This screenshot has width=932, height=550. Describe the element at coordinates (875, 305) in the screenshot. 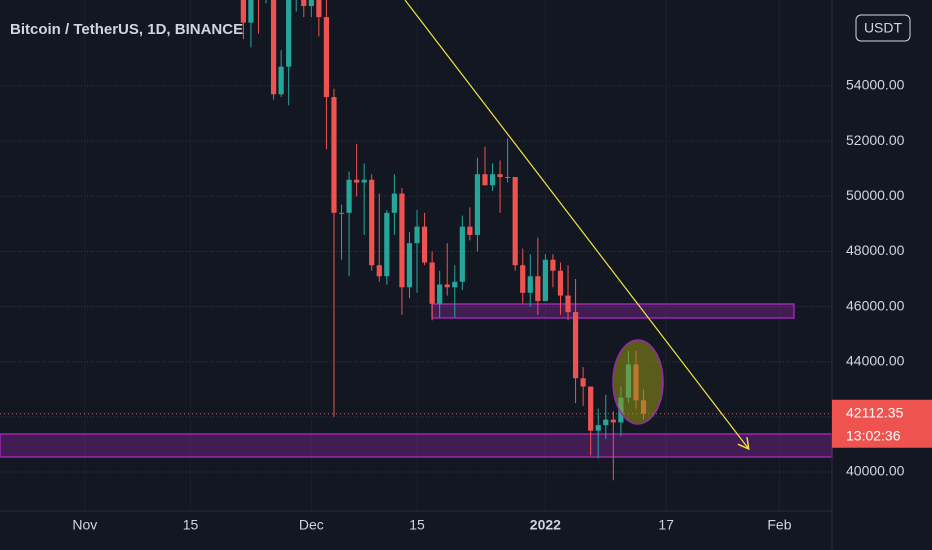

I see `y-tick-label: 46000.00` at that location.